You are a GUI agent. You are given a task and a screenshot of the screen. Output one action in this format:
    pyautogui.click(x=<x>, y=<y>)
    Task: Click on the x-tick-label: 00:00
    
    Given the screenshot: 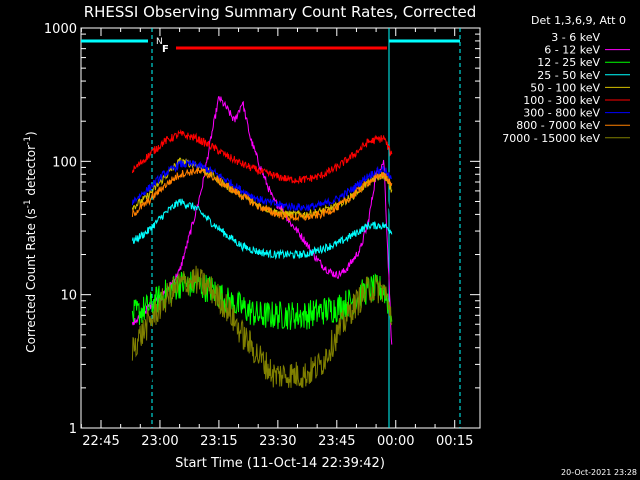 What is the action you would take?
    pyautogui.click(x=395, y=441)
    